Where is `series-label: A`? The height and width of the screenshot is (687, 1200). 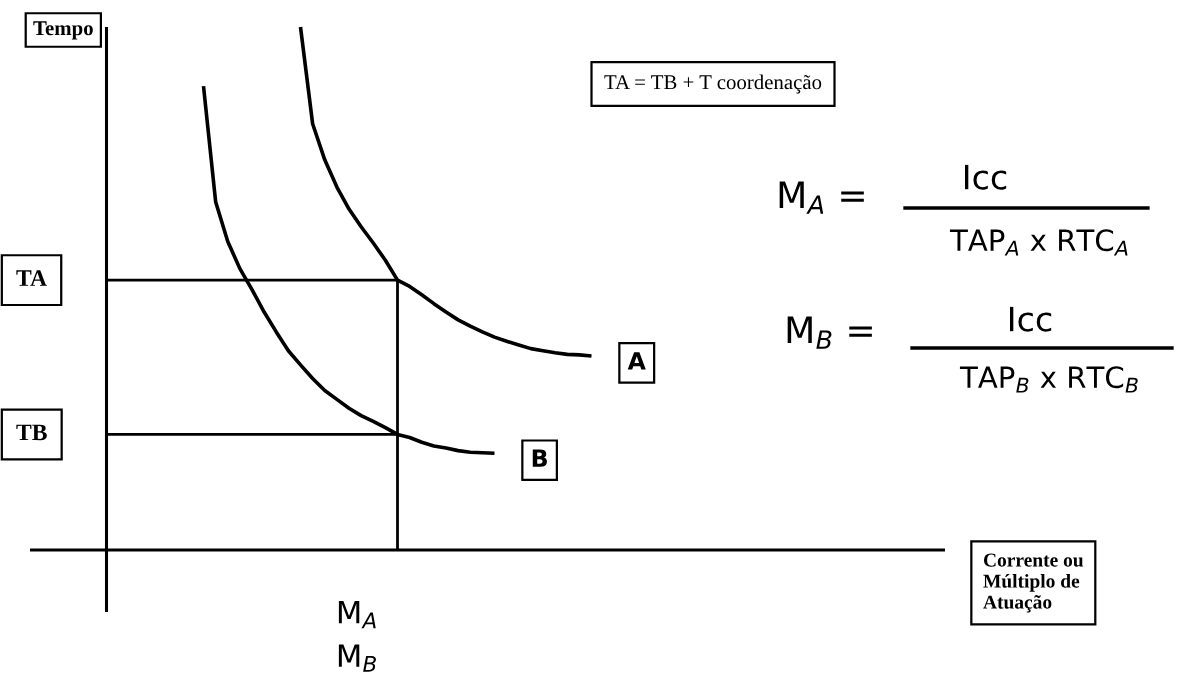
series-label: A is located at coordinates (636, 361).